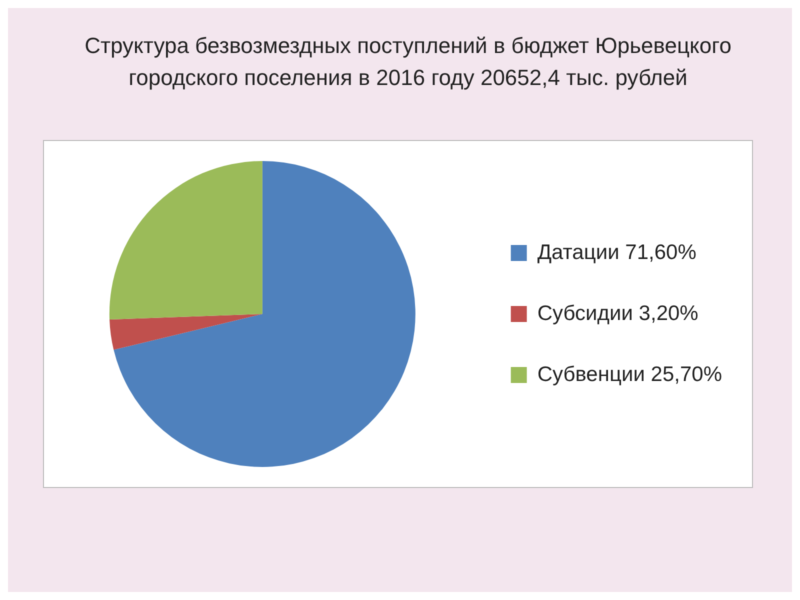  Describe the element at coordinates (629, 374) in the screenshot. I see `legend-label: Субвенции 25,70%` at that location.